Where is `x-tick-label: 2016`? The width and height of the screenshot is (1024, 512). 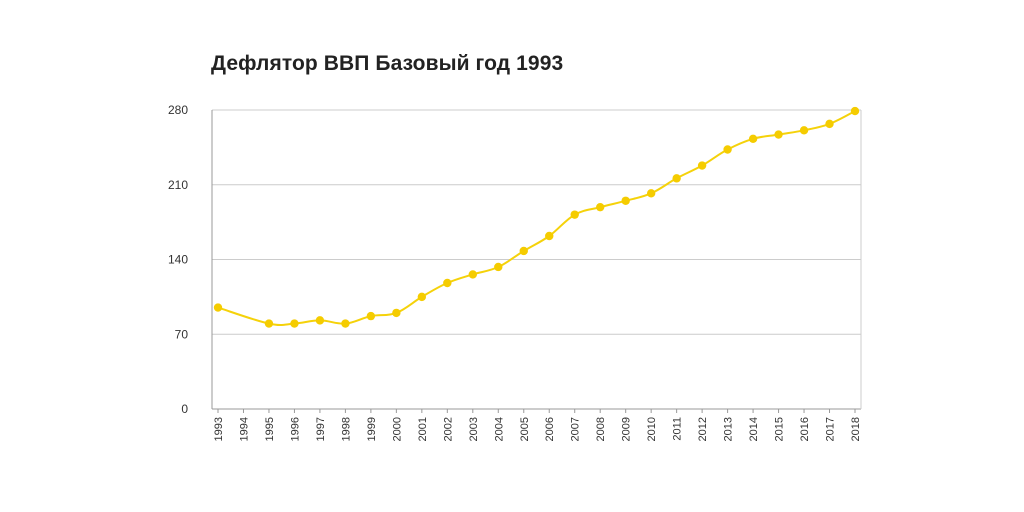 x-tick-label: 2016 is located at coordinates (805, 429).